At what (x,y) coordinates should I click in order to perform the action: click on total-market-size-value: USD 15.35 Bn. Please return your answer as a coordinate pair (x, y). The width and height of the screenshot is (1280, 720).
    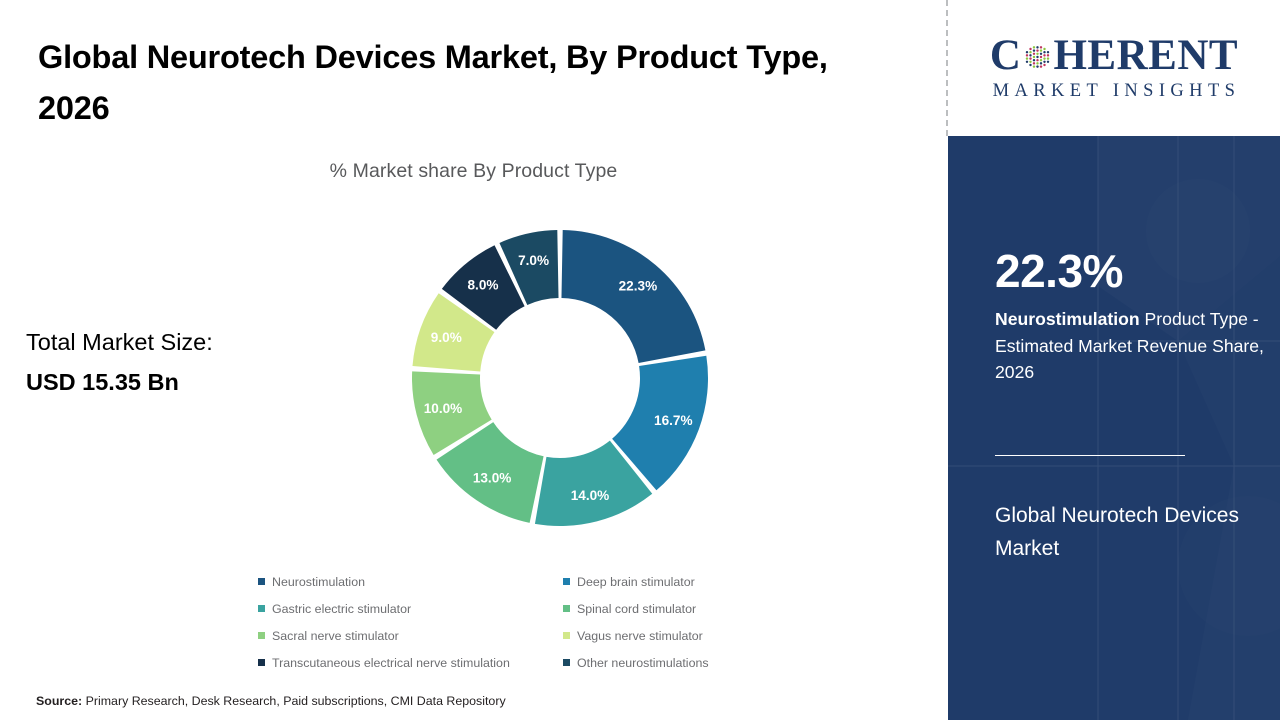
    Looking at the image, I should click on (102, 382).